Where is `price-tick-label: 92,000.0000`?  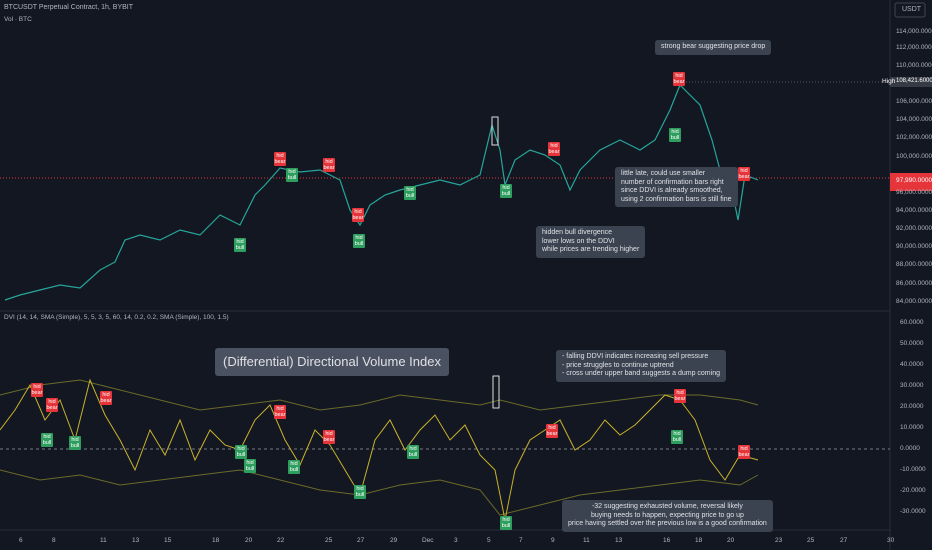
price-tick-label: 92,000.0000 is located at coordinates (914, 228).